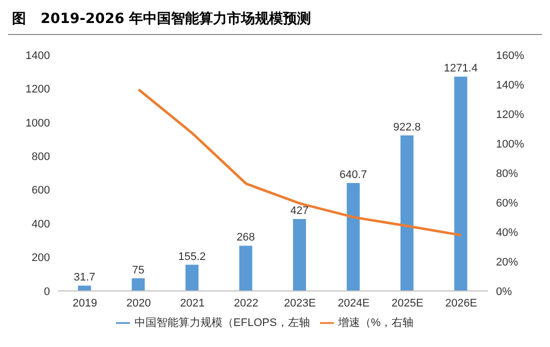 Image resolution: width=550 pixels, height=347 pixels. I want to click on data-label: 427, so click(299, 210).